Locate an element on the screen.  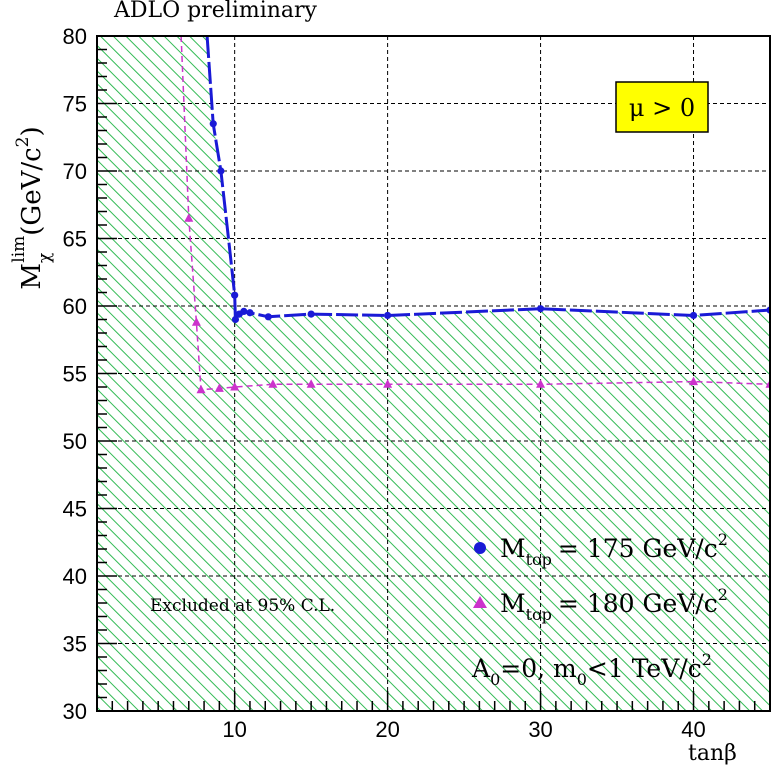
x-tick-label-30: 30 is located at coordinates (540, 729).